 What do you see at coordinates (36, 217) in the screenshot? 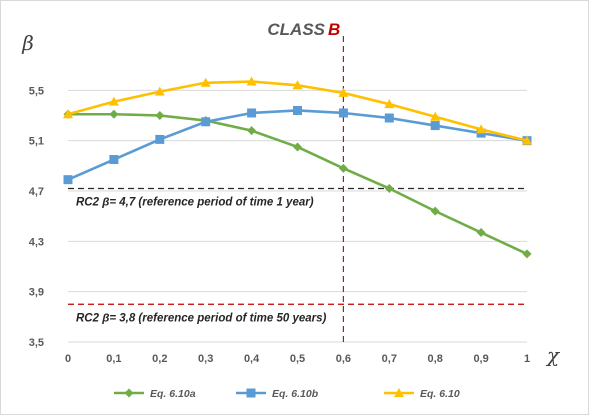
I see `y-tick-labels: 3,5 3,9 4,3 4,7 5,1 5,5` at bounding box center [36, 217].